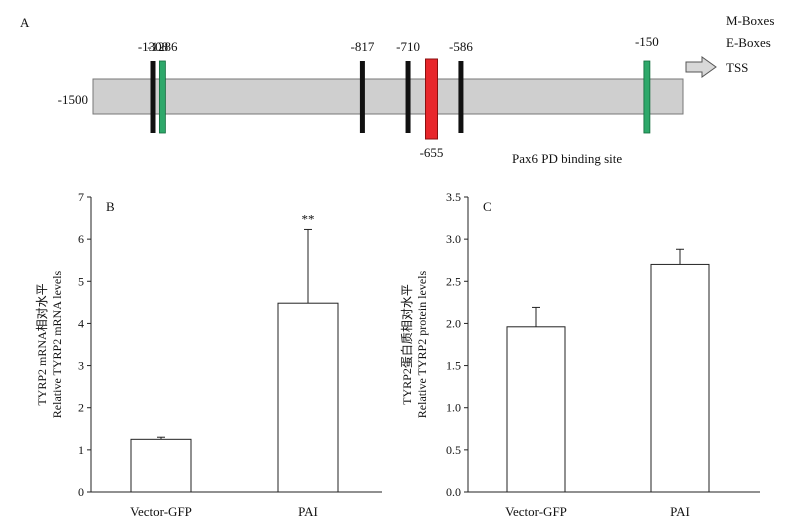 This screenshot has height=530, width=793. What do you see at coordinates (453, 366) in the screenshot?
I see `y-tick-label: 1.5` at bounding box center [453, 366].